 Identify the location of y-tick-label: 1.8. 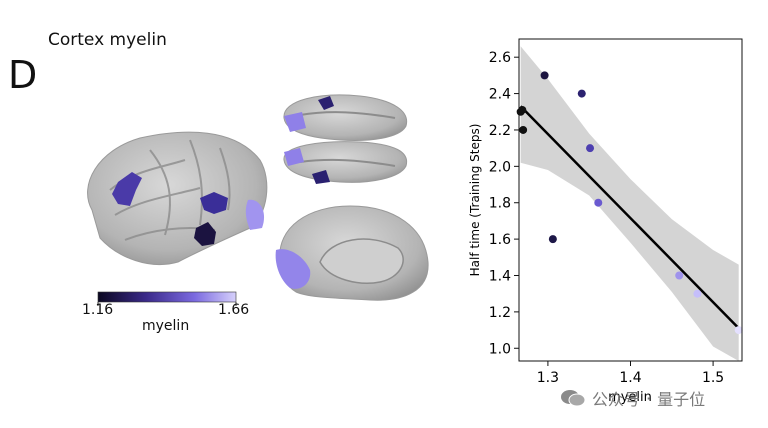
(500, 204).